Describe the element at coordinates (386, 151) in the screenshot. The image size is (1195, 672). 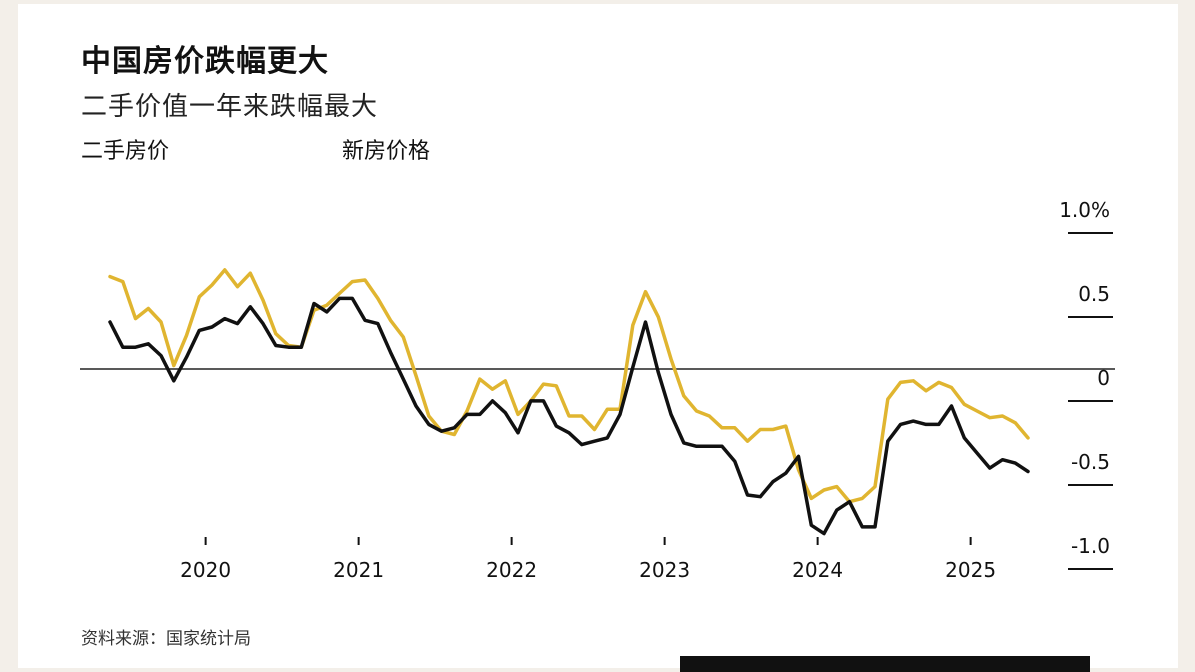
I see `legend-newhome-label: 新房价格` at that location.